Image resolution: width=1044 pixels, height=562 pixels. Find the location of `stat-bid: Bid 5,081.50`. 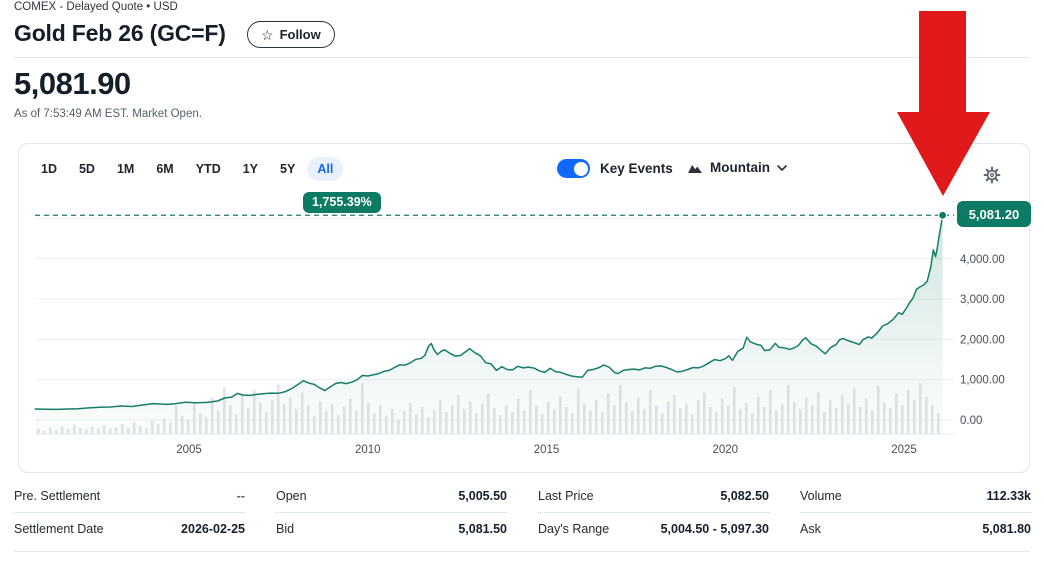

stat-bid: Bid 5,081.50 is located at coordinates (391, 529).